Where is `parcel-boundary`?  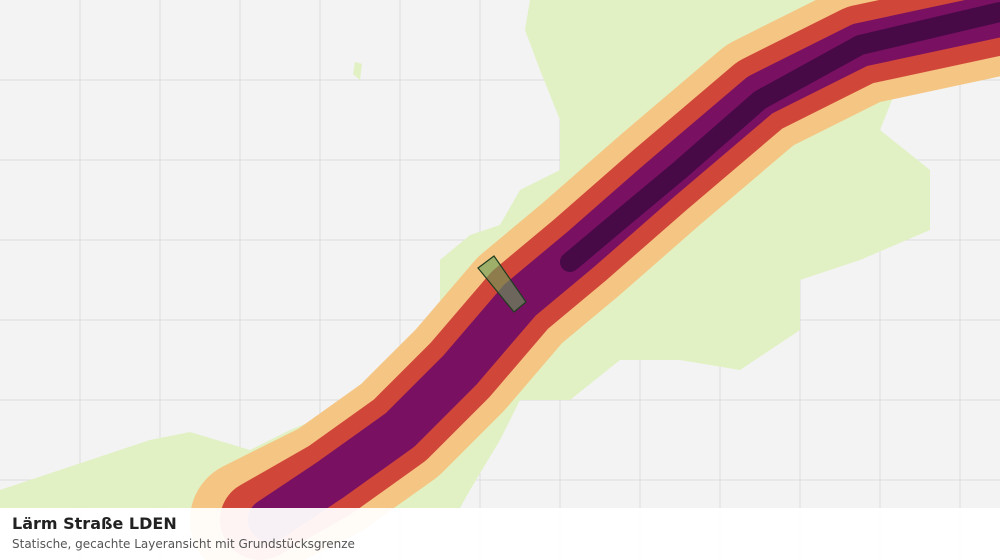 parcel-boundary is located at coordinates (502, 284).